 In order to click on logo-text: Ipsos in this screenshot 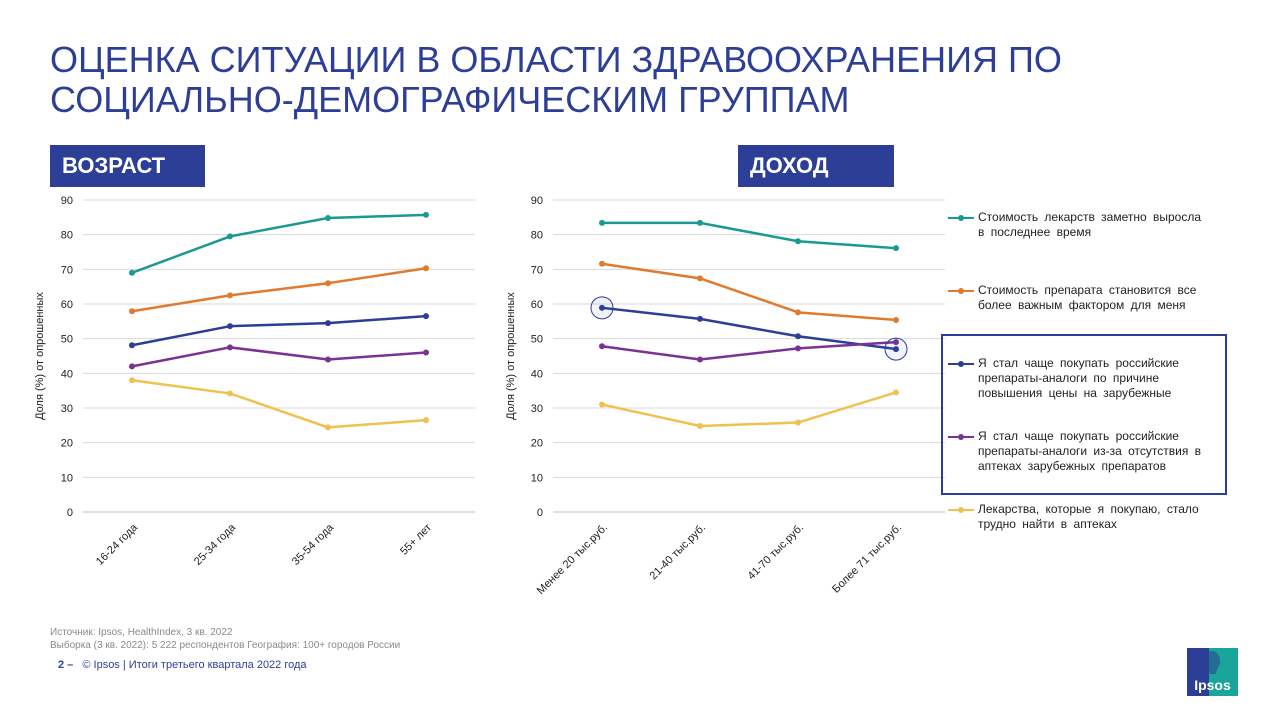, I will do `click(1212, 685)`.